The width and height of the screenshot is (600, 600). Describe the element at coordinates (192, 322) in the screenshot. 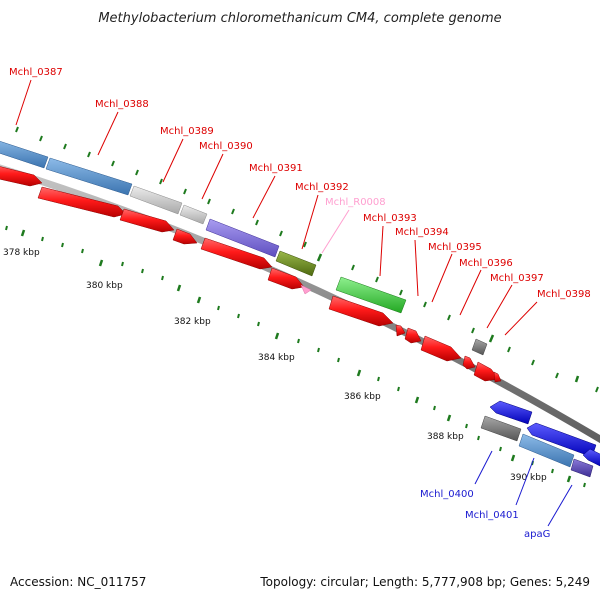

I see `scale-label: 382 kbp` at that location.